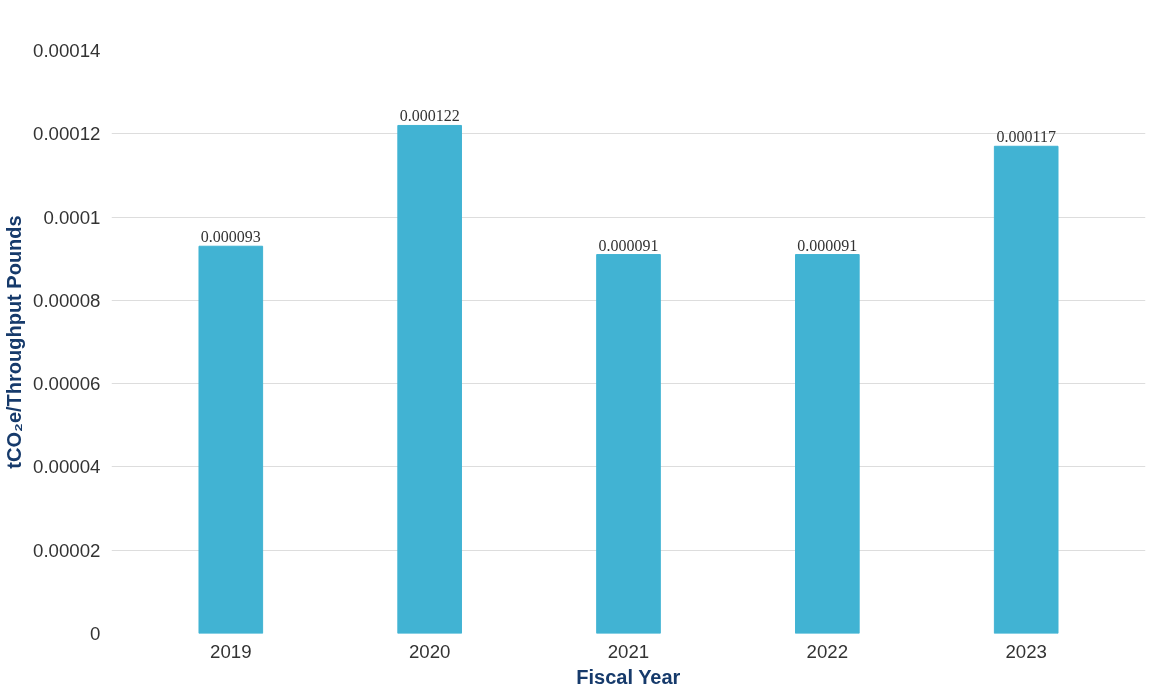 Image resolution: width=1156 pixels, height=696 pixels. I want to click on x-axis-title: Fiscal Year, so click(628, 676).